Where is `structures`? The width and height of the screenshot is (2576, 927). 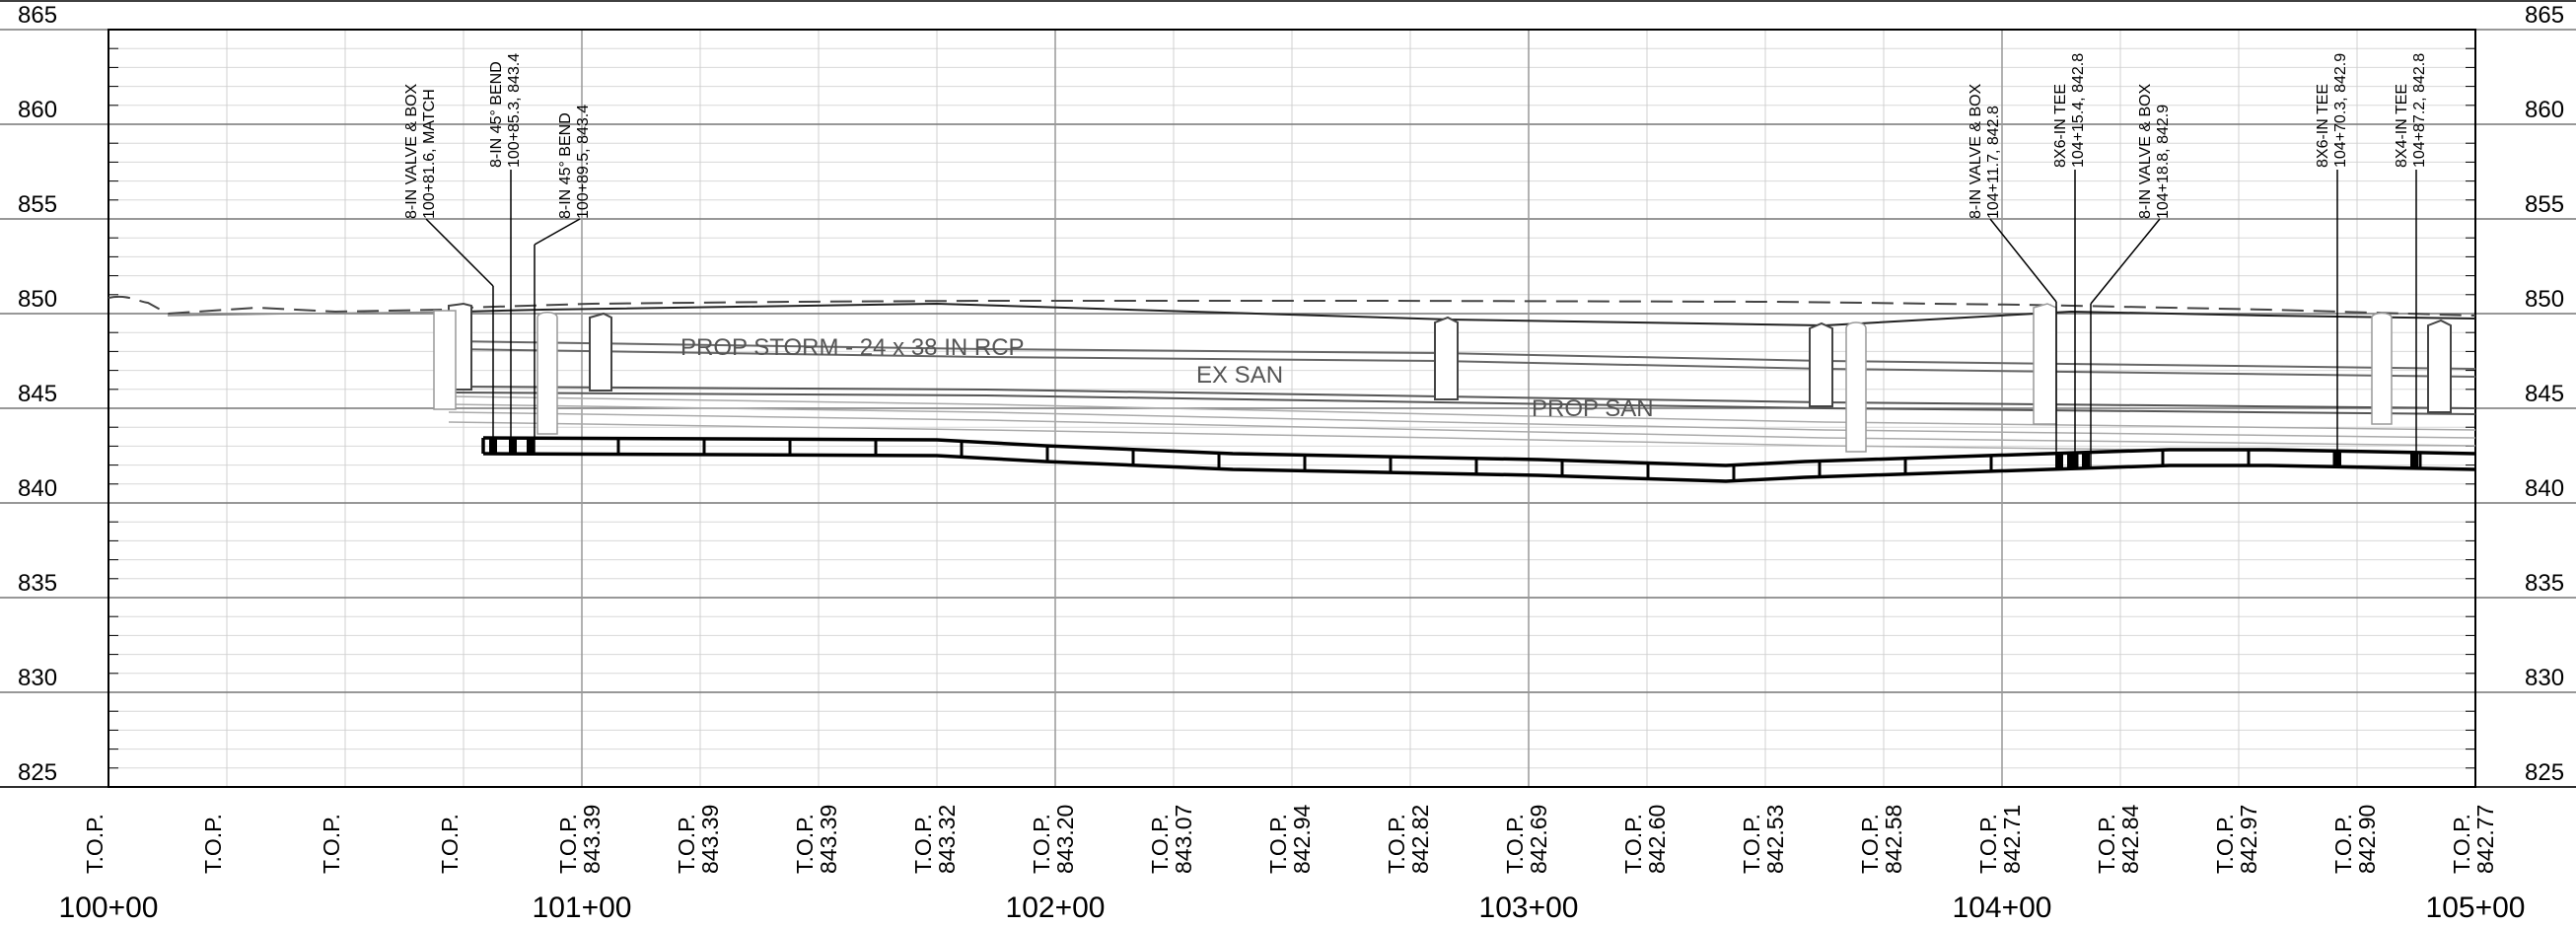 structures is located at coordinates (1442, 377).